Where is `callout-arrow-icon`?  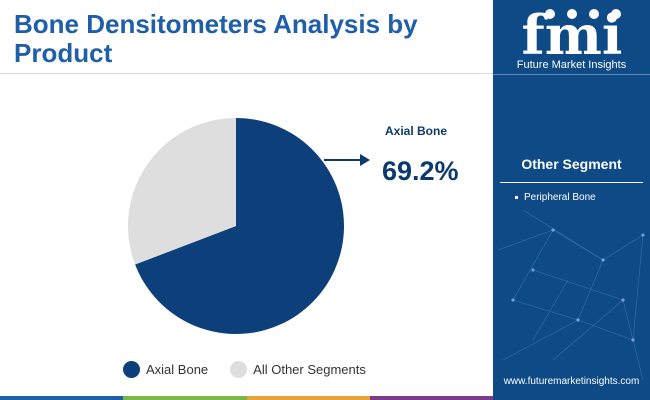
callout-arrow-icon is located at coordinates (347, 160).